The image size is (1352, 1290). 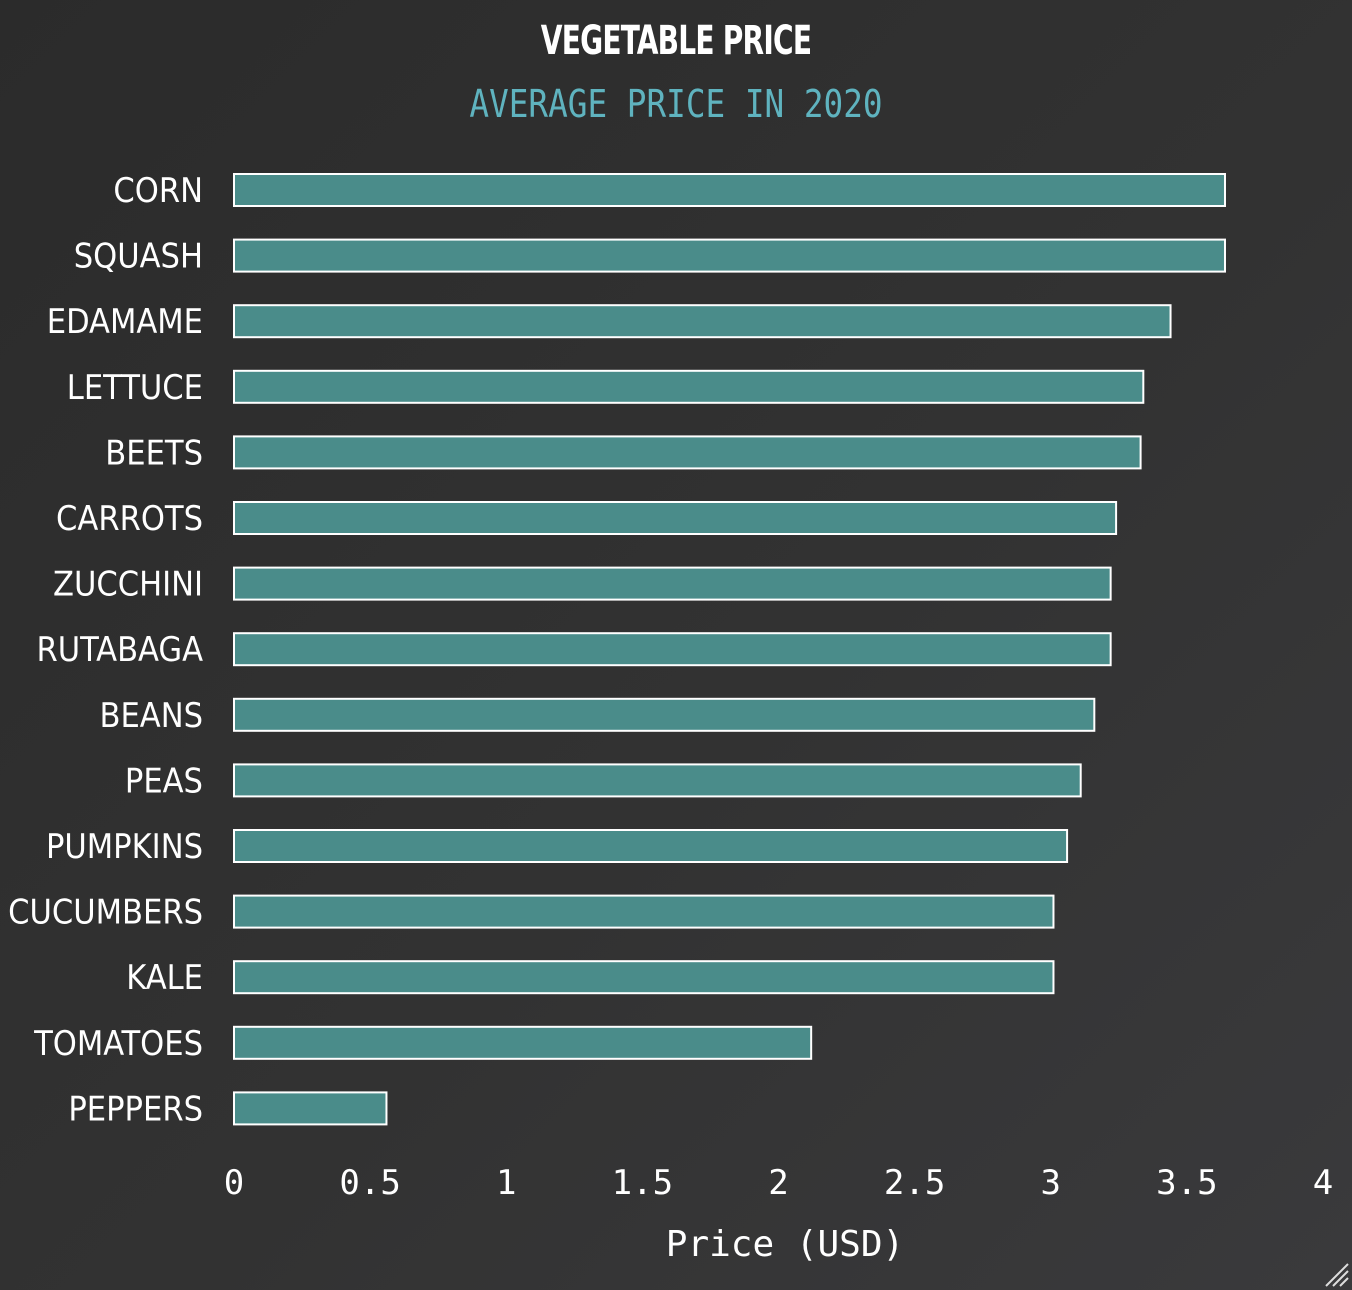 I want to click on x-tick-label: 0.5, so click(x=369, y=1183).